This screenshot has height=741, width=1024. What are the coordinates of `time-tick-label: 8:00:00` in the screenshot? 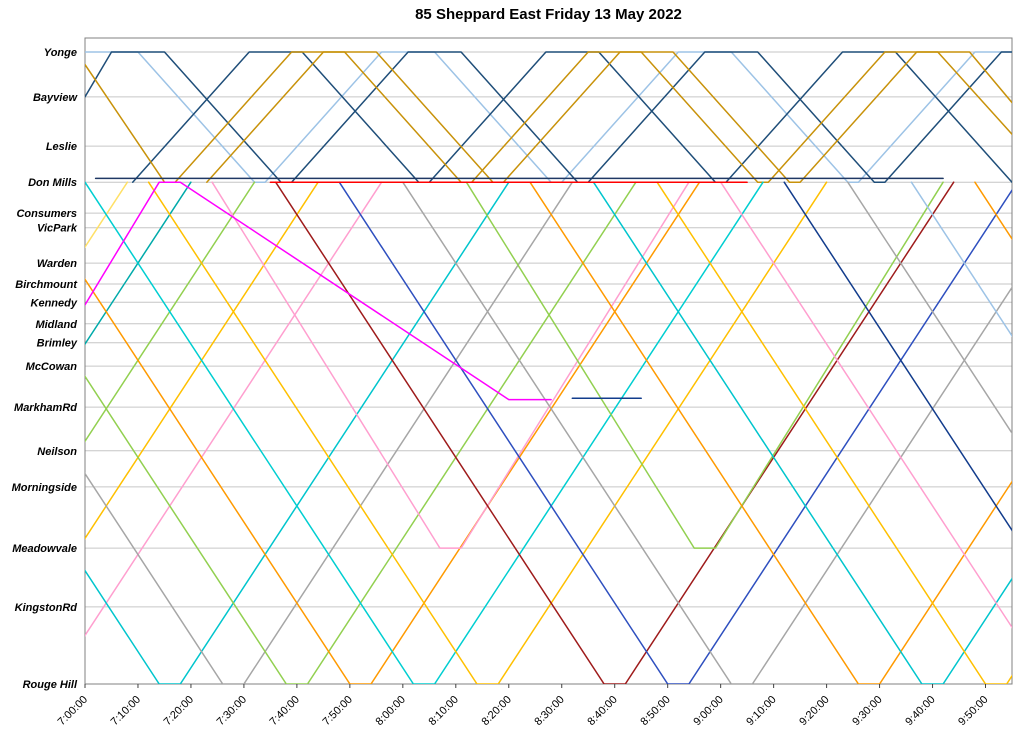 It's located at (391, 711).